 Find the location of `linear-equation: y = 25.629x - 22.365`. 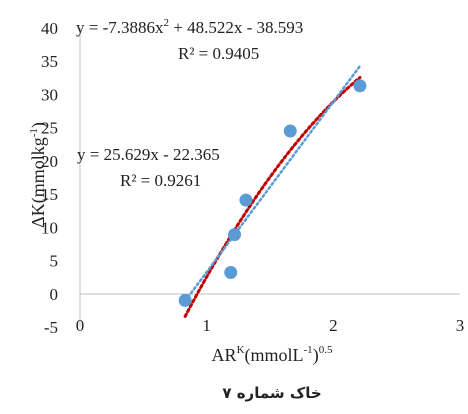

linear-equation: y = 25.629x - 22.365 is located at coordinates (148, 154).